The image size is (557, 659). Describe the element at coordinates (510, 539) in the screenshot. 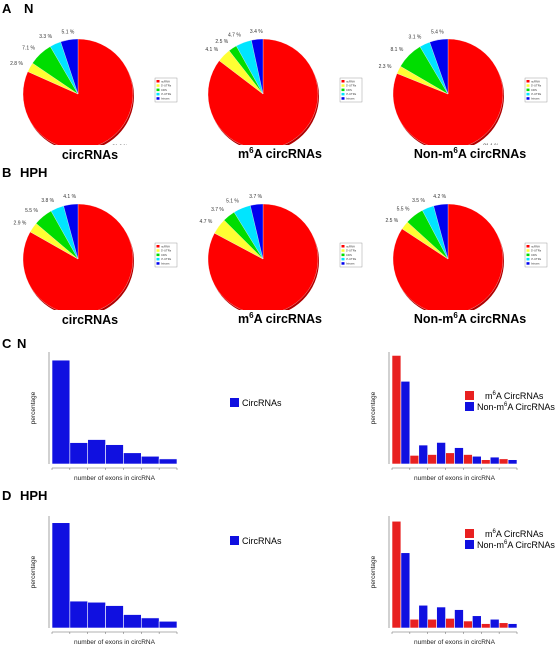

I see `bar-legend-d-right: m6A CircRNAs Non-m6A CircRNAs` at that location.